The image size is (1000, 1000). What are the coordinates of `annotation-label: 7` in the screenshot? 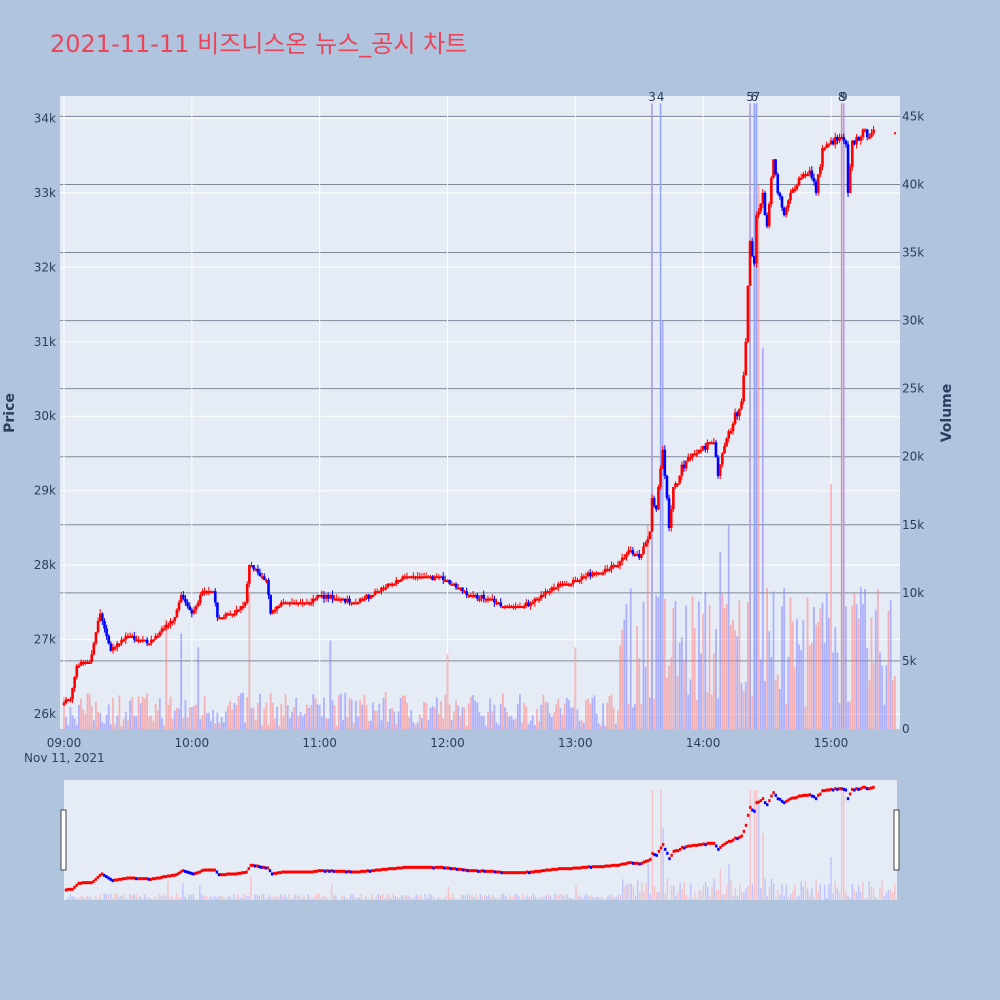 It's located at (757, 97).